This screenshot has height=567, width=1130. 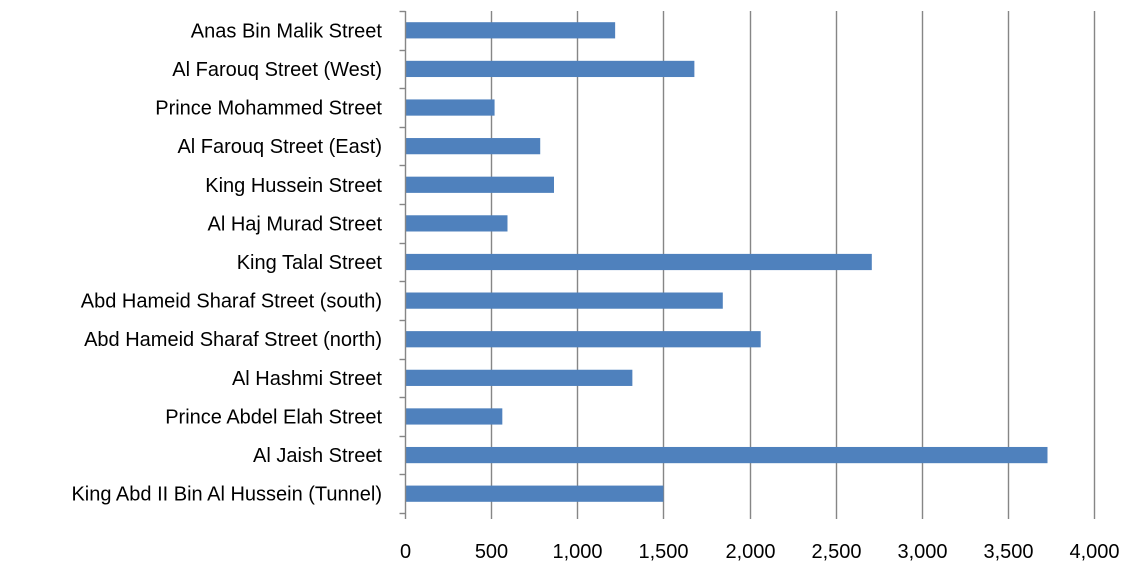 I want to click on category-label: King Talal Street, so click(x=310, y=263).